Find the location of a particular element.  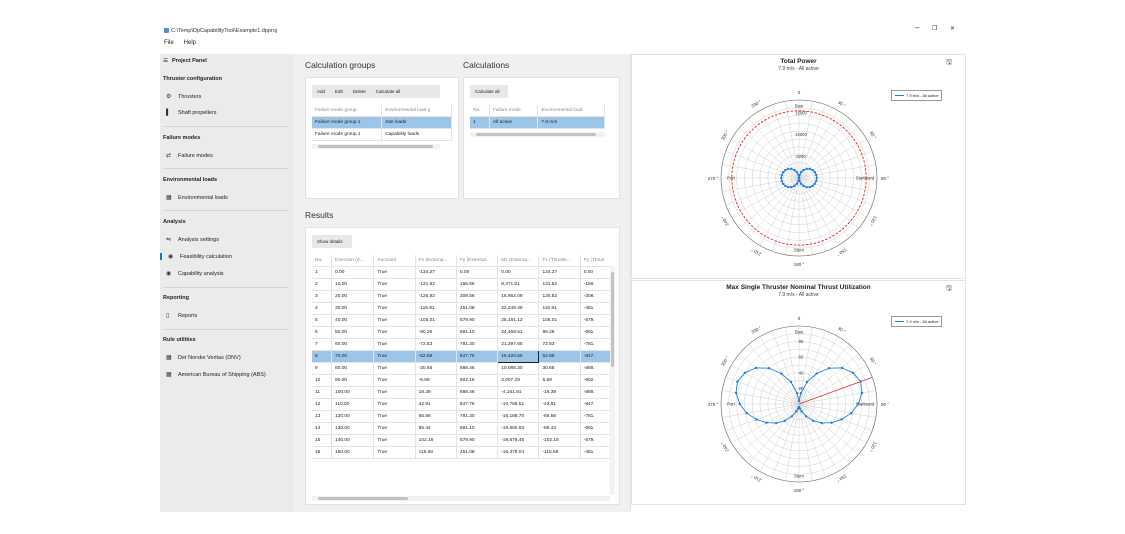

table-cell: 42.91 is located at coordinates (436, 404).